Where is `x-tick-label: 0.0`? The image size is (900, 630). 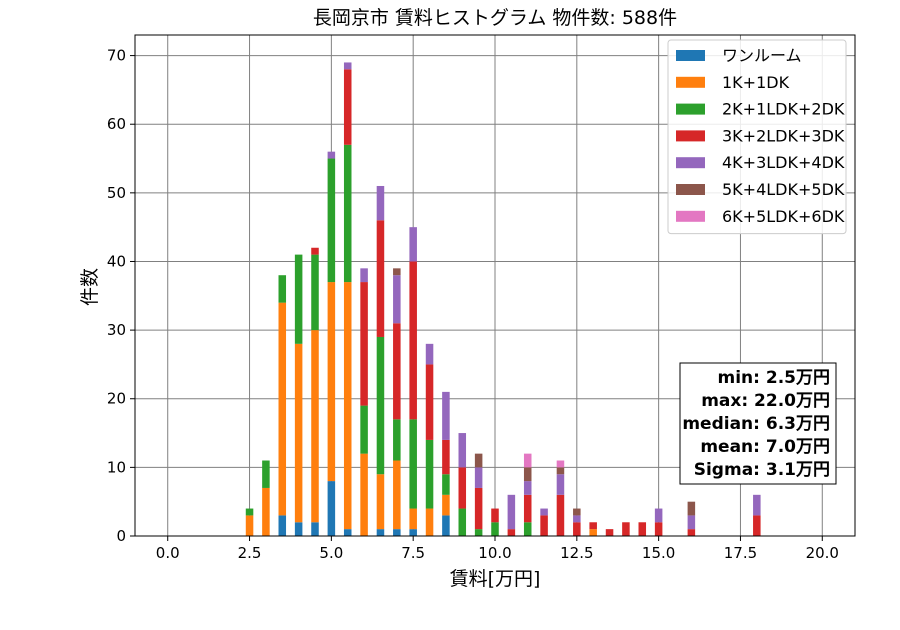
x-tick-label: 0.0 is located at coordinates (168, 553).